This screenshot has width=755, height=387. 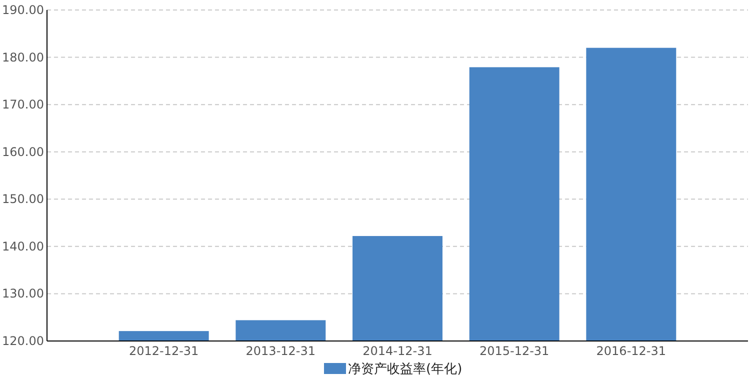 What do you see at coordinates (23, 151) in the screenshot?
I see `y-tick-label: 160.00` at bounding box center [23, 151].